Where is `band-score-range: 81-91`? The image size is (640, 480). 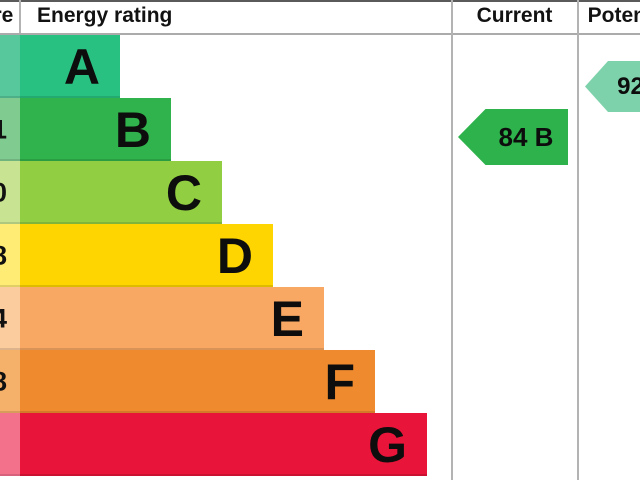 band-score-range: 81-91 is located at coordinates (3, 129).